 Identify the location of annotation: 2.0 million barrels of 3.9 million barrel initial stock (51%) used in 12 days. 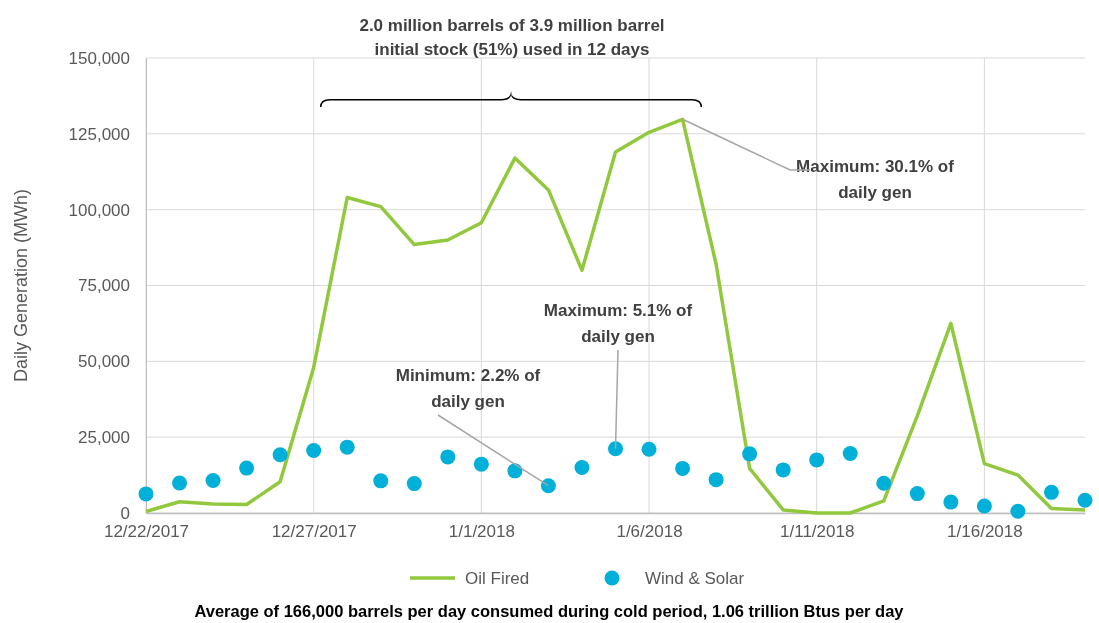
(512, 37).